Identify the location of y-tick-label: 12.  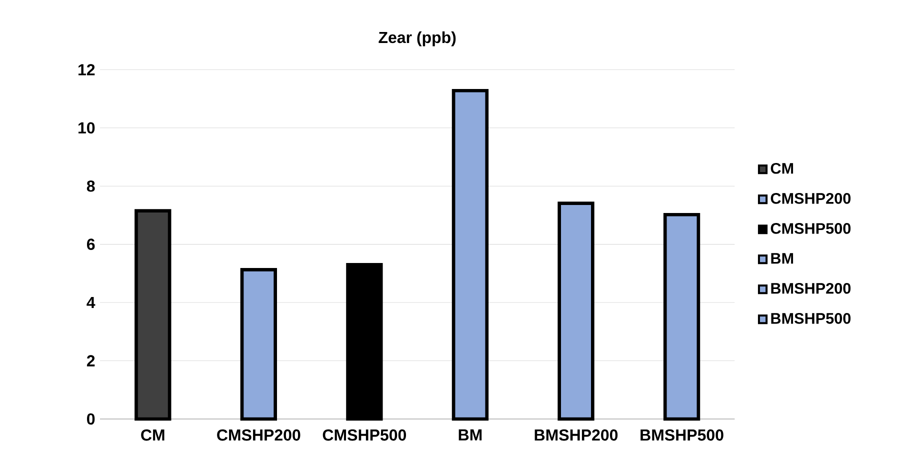
(86, 70).